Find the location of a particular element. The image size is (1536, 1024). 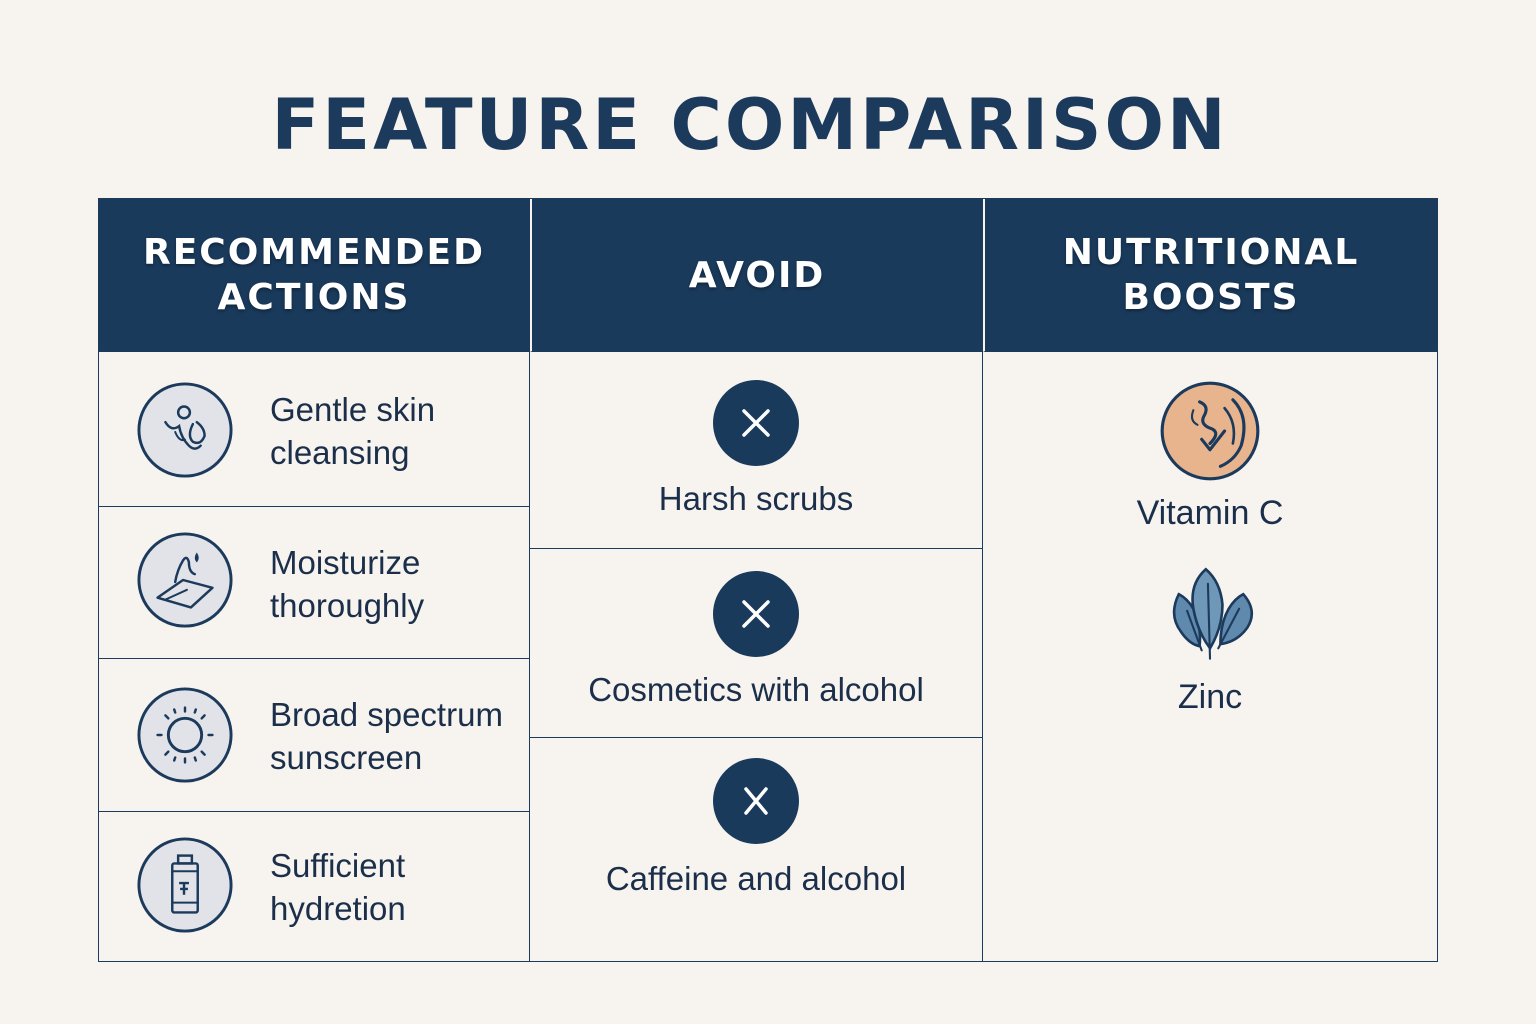

avoid-header-label: AVOID is located at coordinates (757, 275).